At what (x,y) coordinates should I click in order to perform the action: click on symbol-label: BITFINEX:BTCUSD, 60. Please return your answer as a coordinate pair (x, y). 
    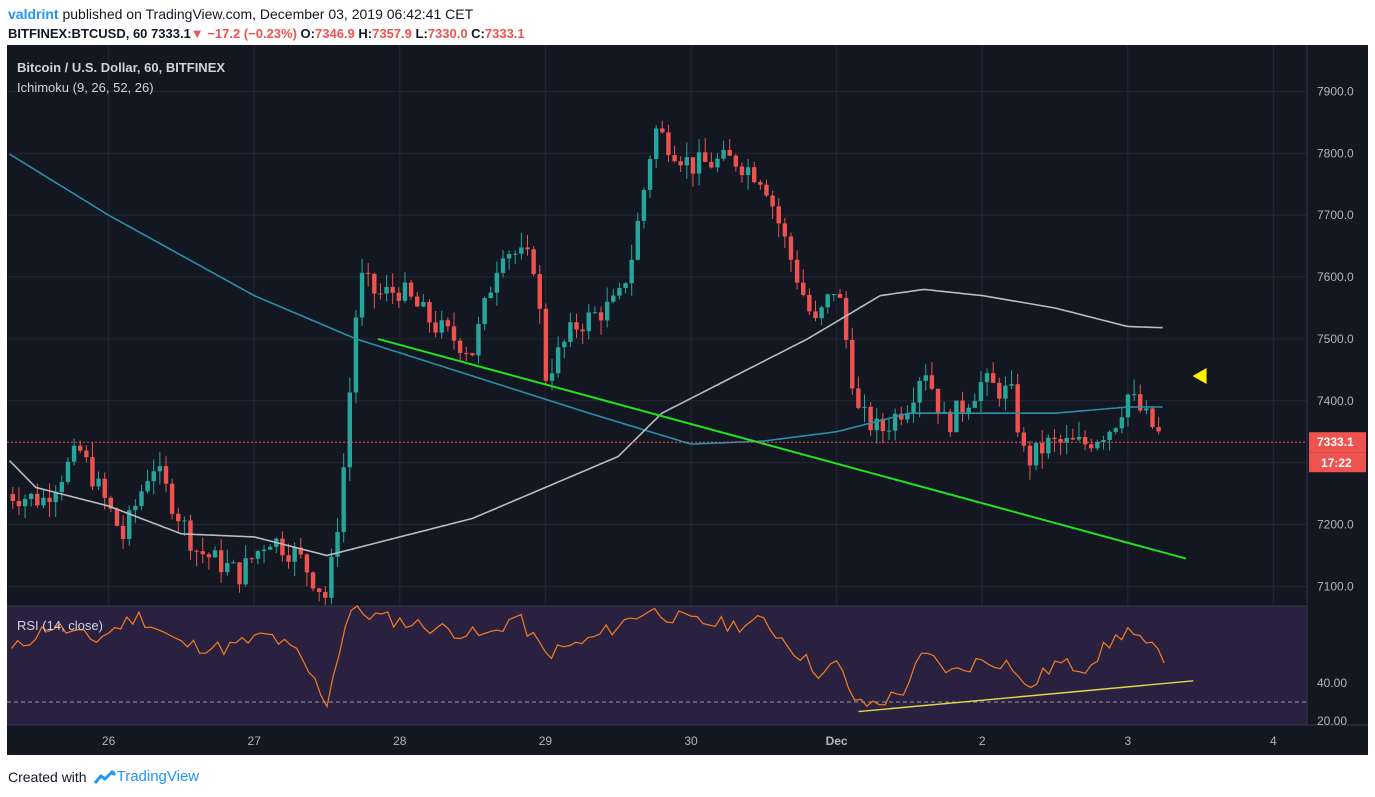
    Looking at the image, I should click on (78, 33).